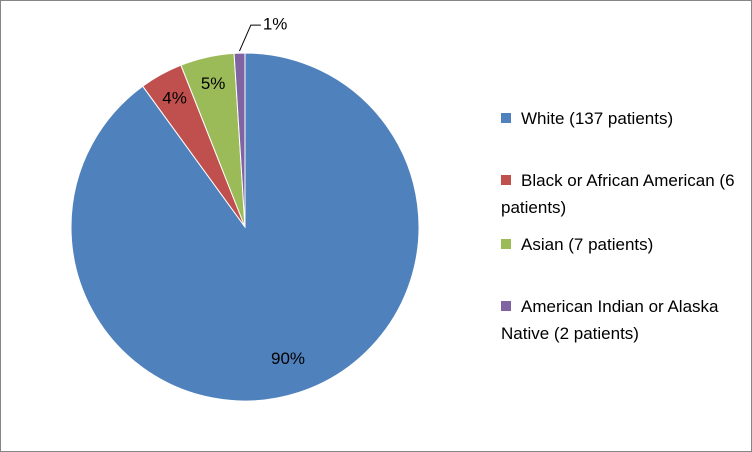 Image resolution: width=752 pixels, height=452 pixels. I want to click on data-label: 1%, so click(275, 24).